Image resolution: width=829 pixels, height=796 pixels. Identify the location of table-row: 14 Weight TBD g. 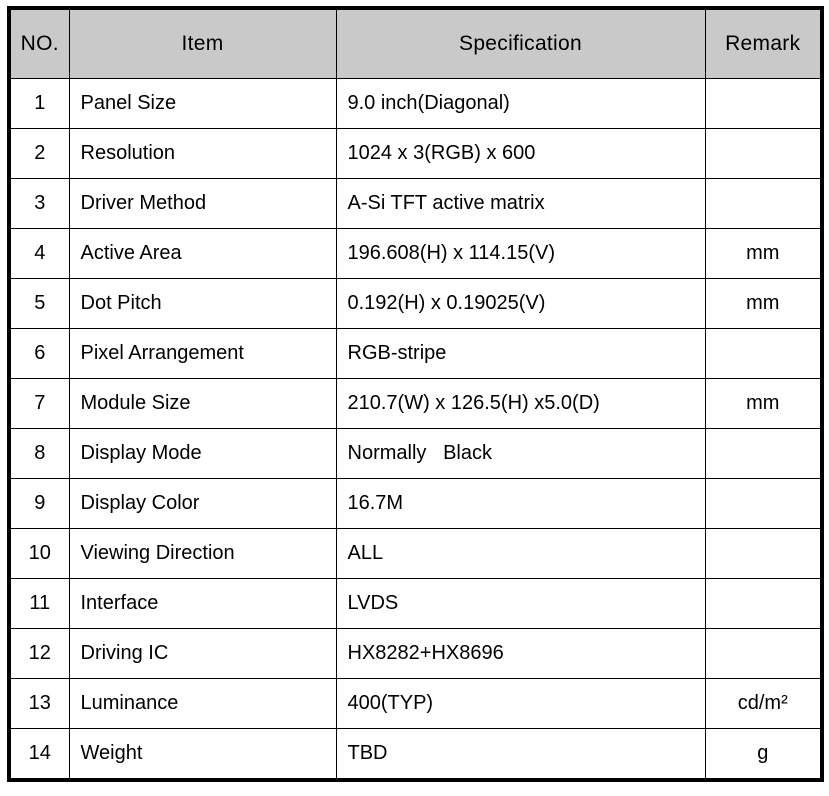
(415, 754).